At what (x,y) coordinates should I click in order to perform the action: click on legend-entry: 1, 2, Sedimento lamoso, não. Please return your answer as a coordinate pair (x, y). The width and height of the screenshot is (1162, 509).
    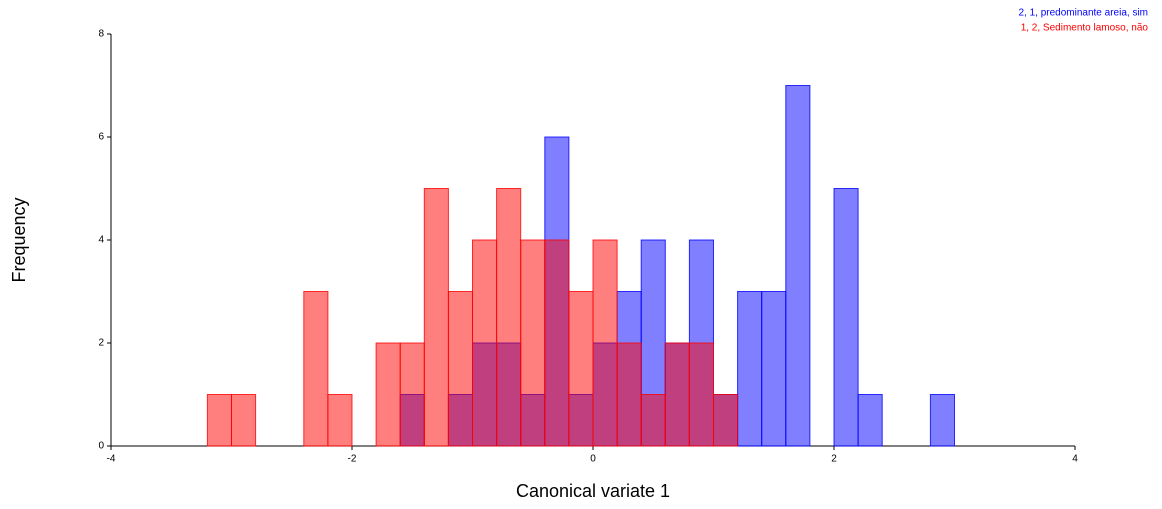
    Looking at the image, I should click on (1085, 28).